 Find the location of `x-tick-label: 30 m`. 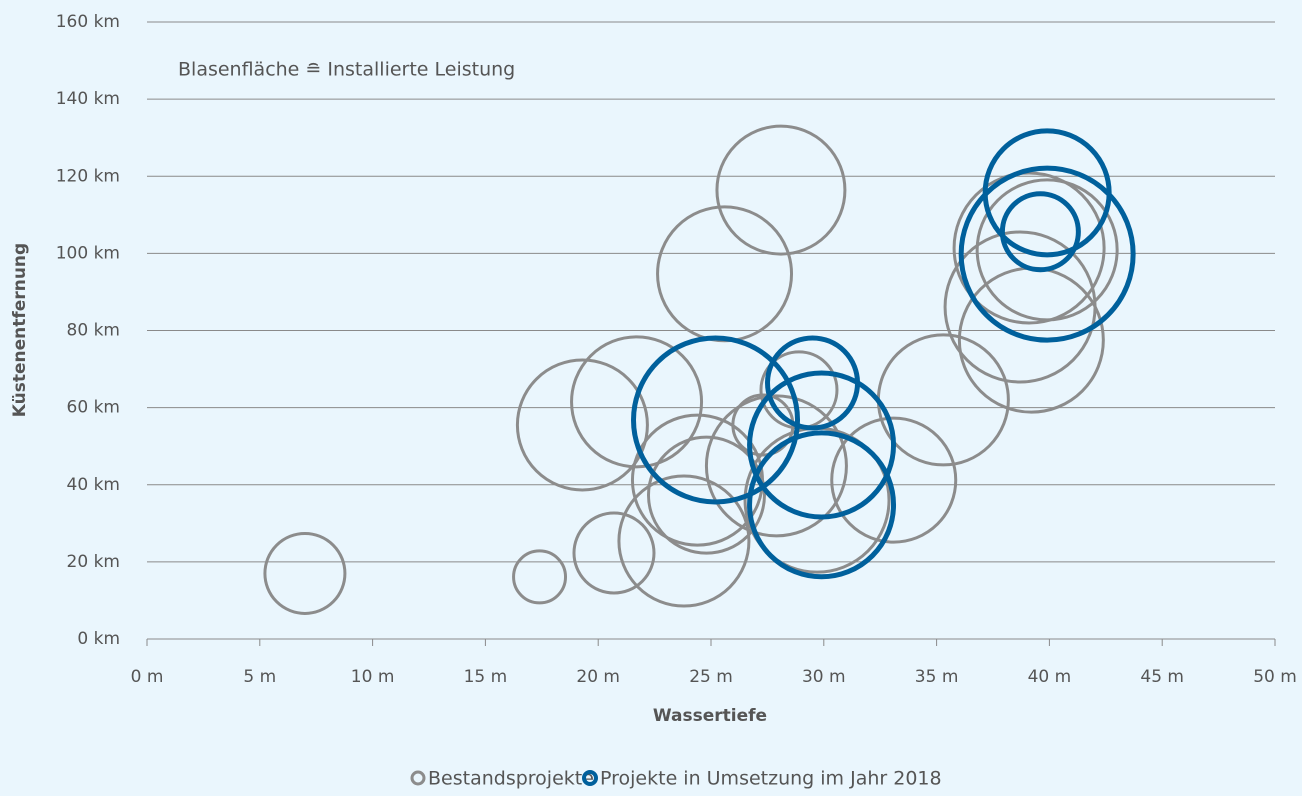

x-tick-label: 30 m is located at coordinates (824, 677).